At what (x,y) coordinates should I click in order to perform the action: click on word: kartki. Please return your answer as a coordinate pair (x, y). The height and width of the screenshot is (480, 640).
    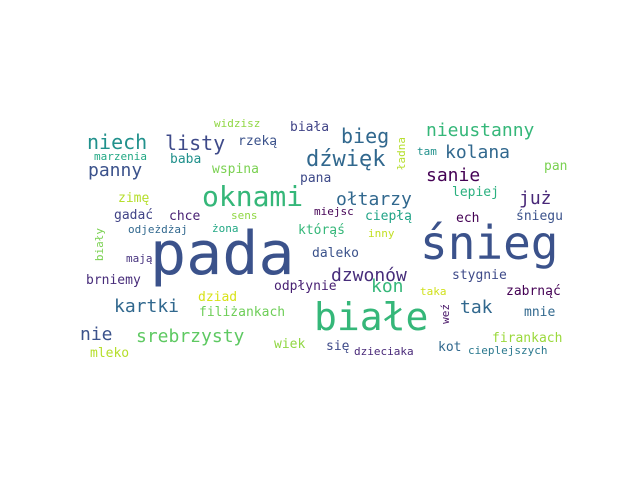
    Looking at the image, I should click on (147, 306).